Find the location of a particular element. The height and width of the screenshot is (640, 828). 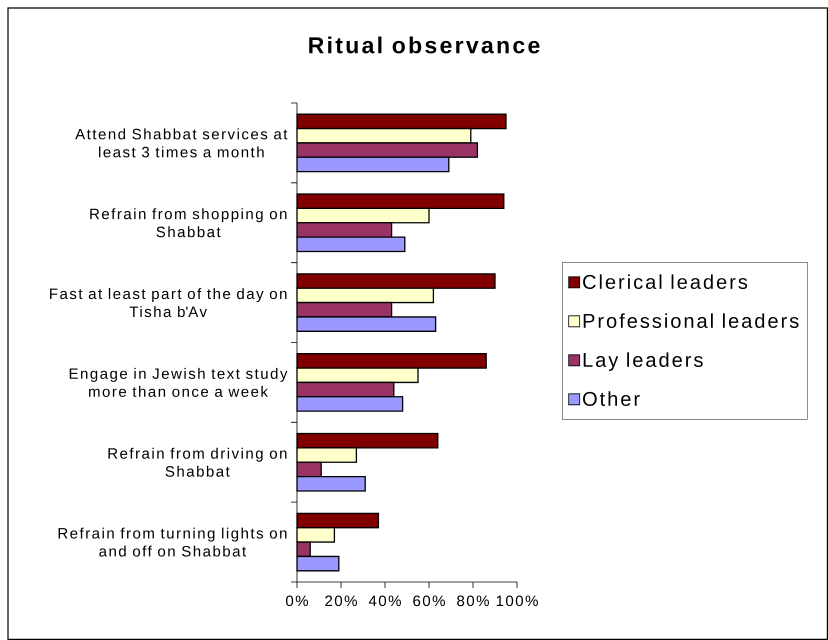

y-tick-label: Refrain from shopping on Shabbat is located at coordinates (188, 223).